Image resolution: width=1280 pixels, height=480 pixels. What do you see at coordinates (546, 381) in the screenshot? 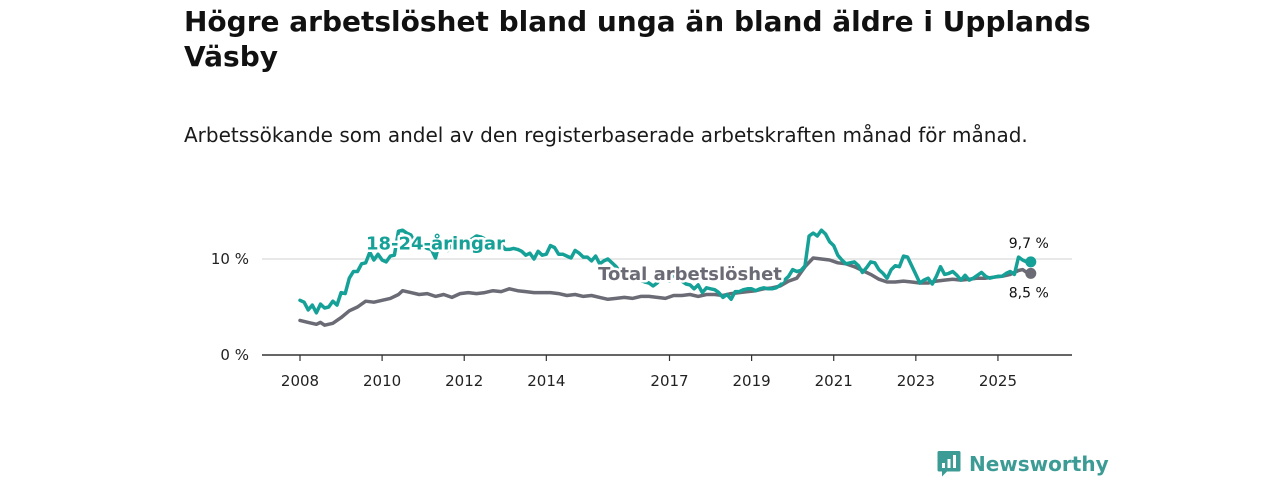
I see `x-tick-label: 2014` at bounding box center [546, 381].